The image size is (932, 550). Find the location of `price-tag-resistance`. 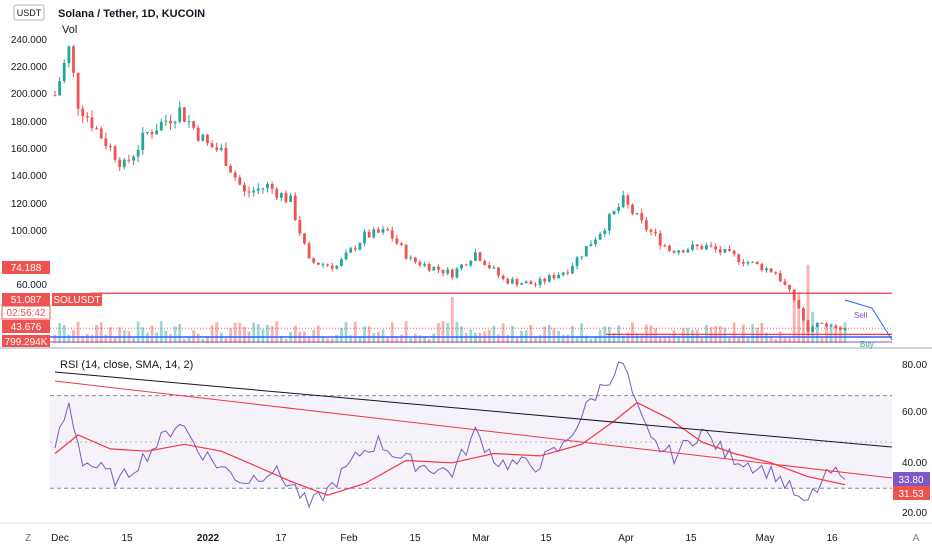

price-tag-resistance is located at coordinates (26, 267).